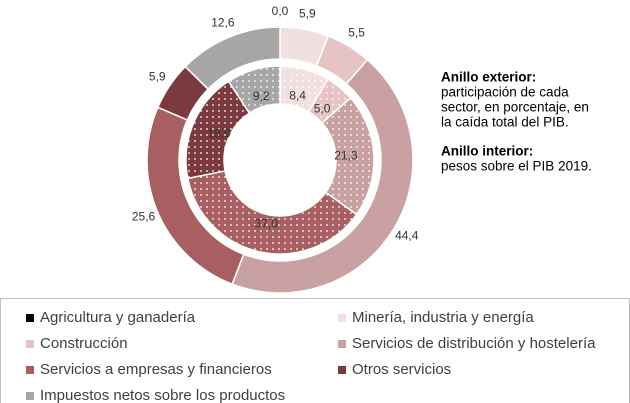  Describe the element at coordinates (223, 23) in the screenshot. I see `data-label: 12,6` at that location.